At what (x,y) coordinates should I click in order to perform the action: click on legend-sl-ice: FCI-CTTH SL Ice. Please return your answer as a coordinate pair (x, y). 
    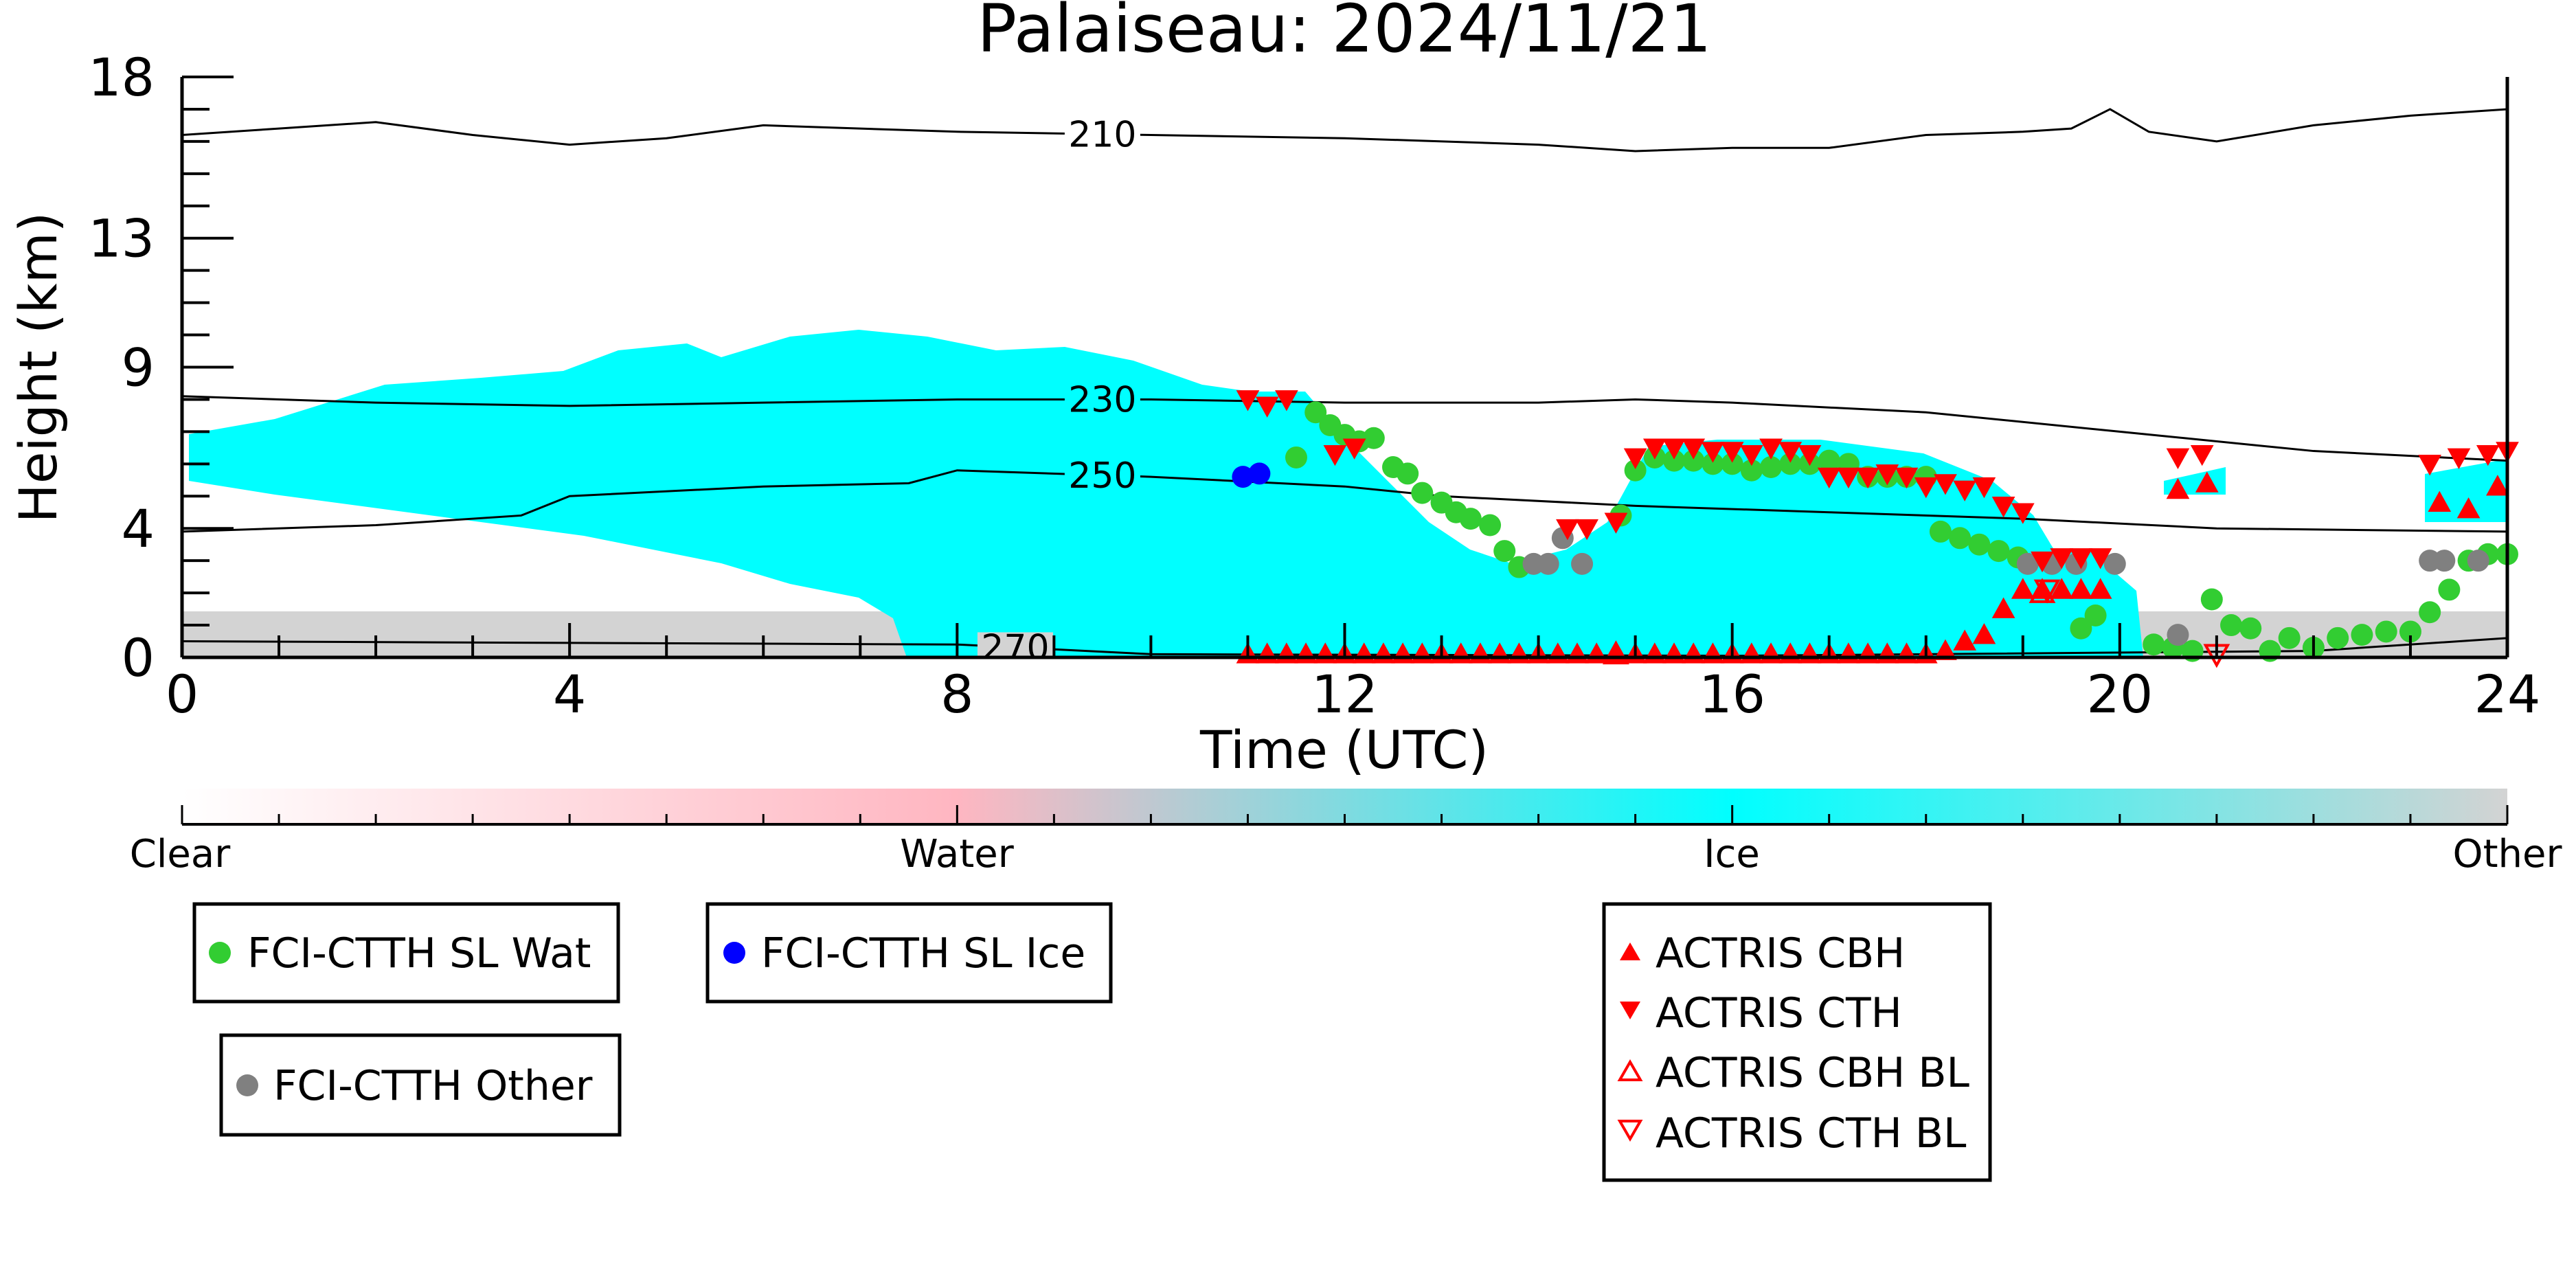
    Looking at the image, I should click on (909, 953).